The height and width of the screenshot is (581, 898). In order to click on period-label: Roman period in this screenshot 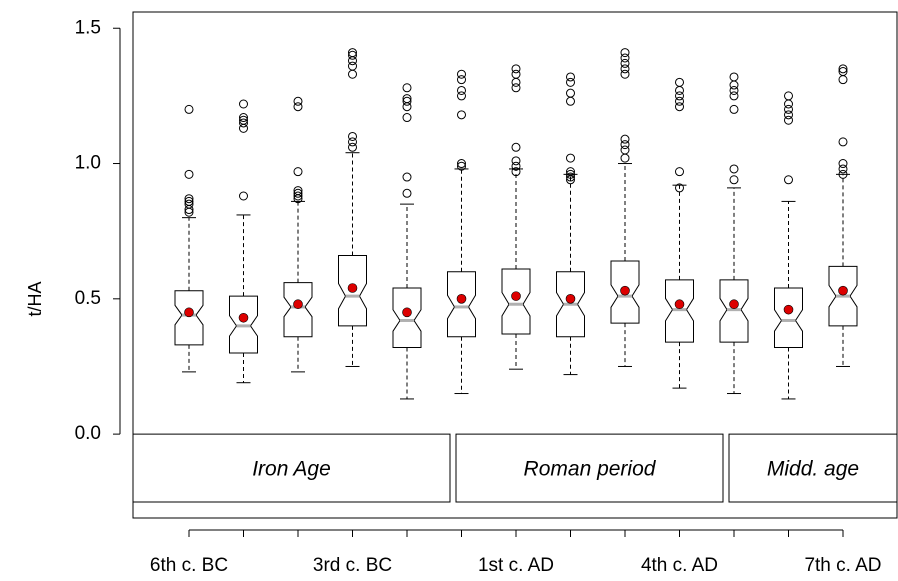, I will do `click(590, 469)`.